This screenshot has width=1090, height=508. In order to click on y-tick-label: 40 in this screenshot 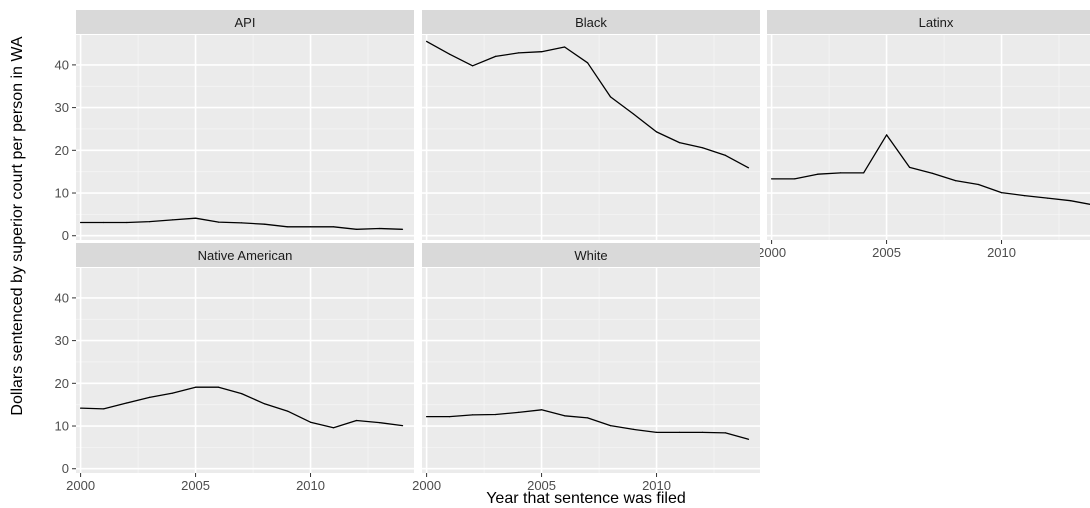, I will do `click(62, 297)`.